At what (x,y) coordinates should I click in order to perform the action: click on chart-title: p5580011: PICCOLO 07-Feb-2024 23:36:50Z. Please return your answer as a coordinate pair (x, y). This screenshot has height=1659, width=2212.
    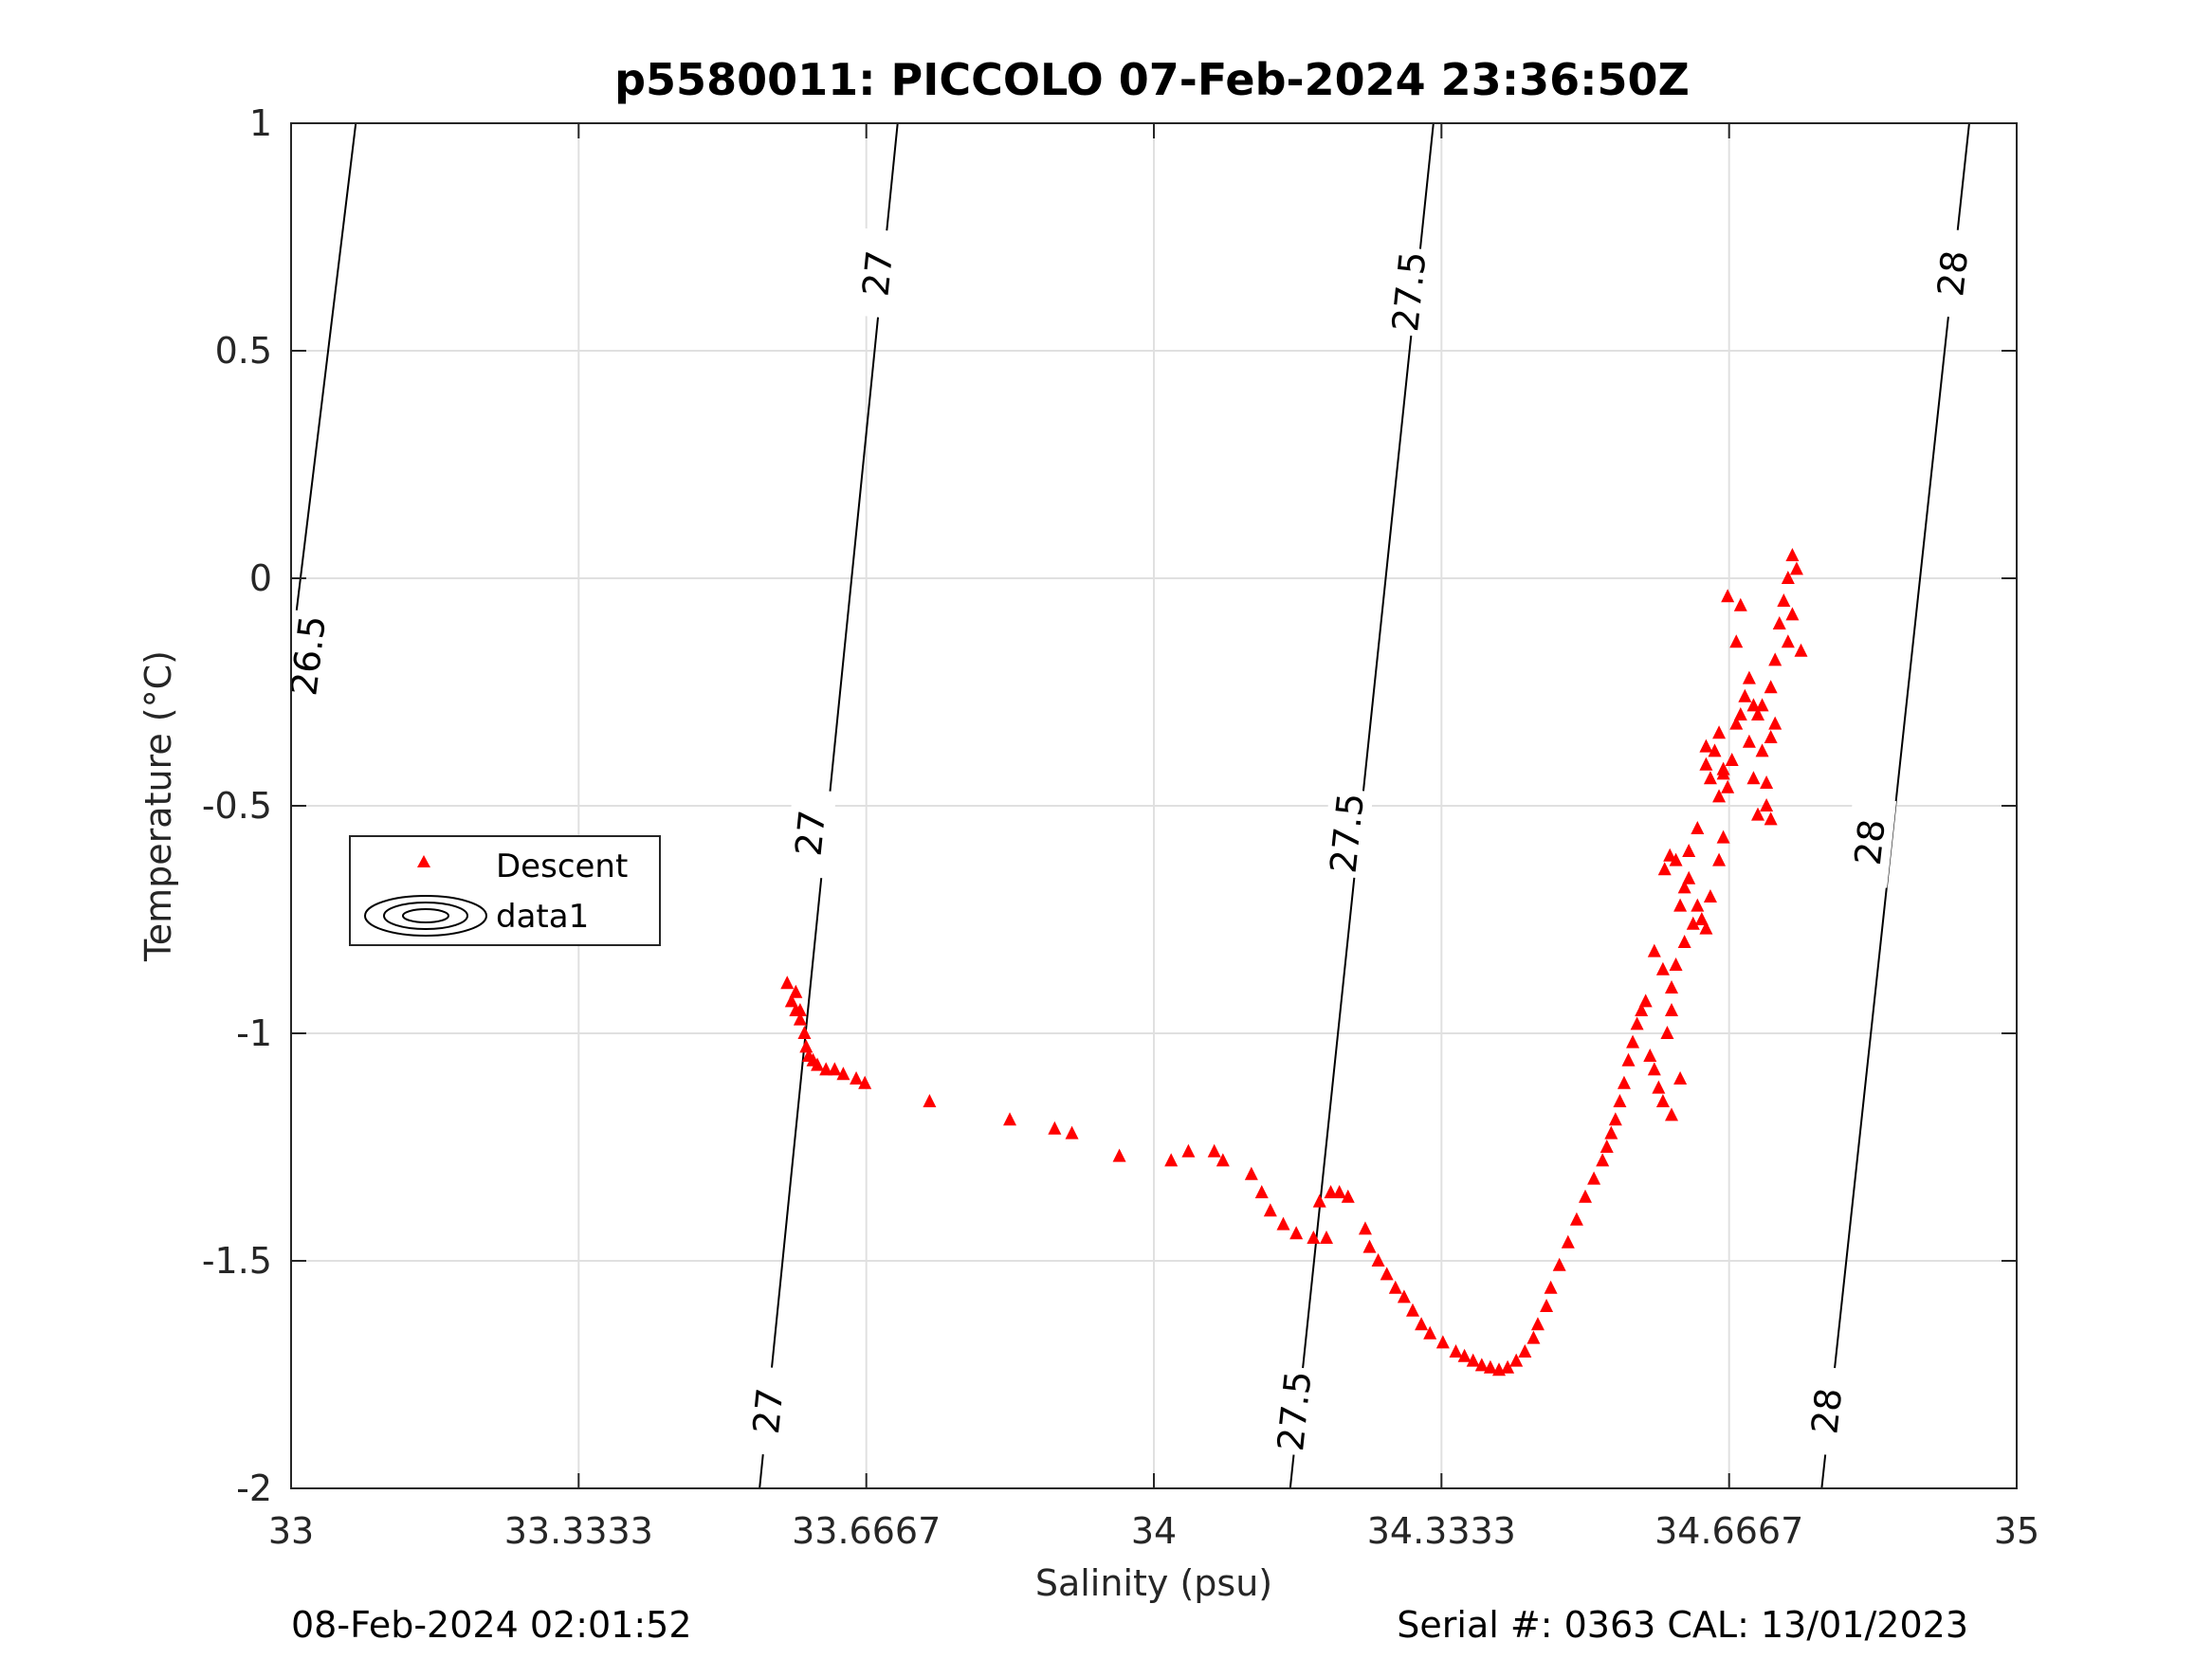
    Looking at the image, I should click on (1152, 79).